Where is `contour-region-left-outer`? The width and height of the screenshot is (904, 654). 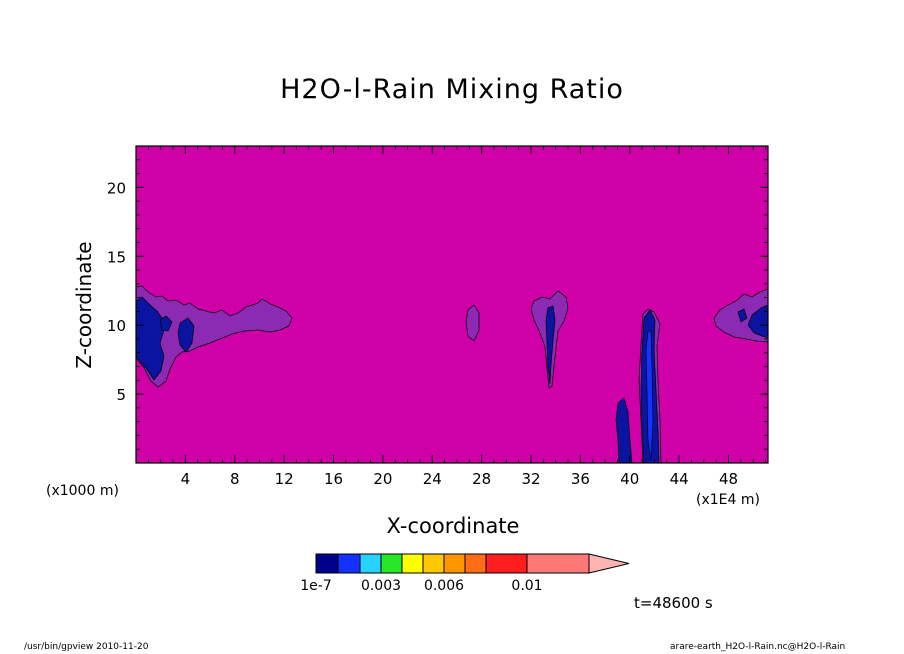 contour-region-left-outer is located at coordinates (214, 336).